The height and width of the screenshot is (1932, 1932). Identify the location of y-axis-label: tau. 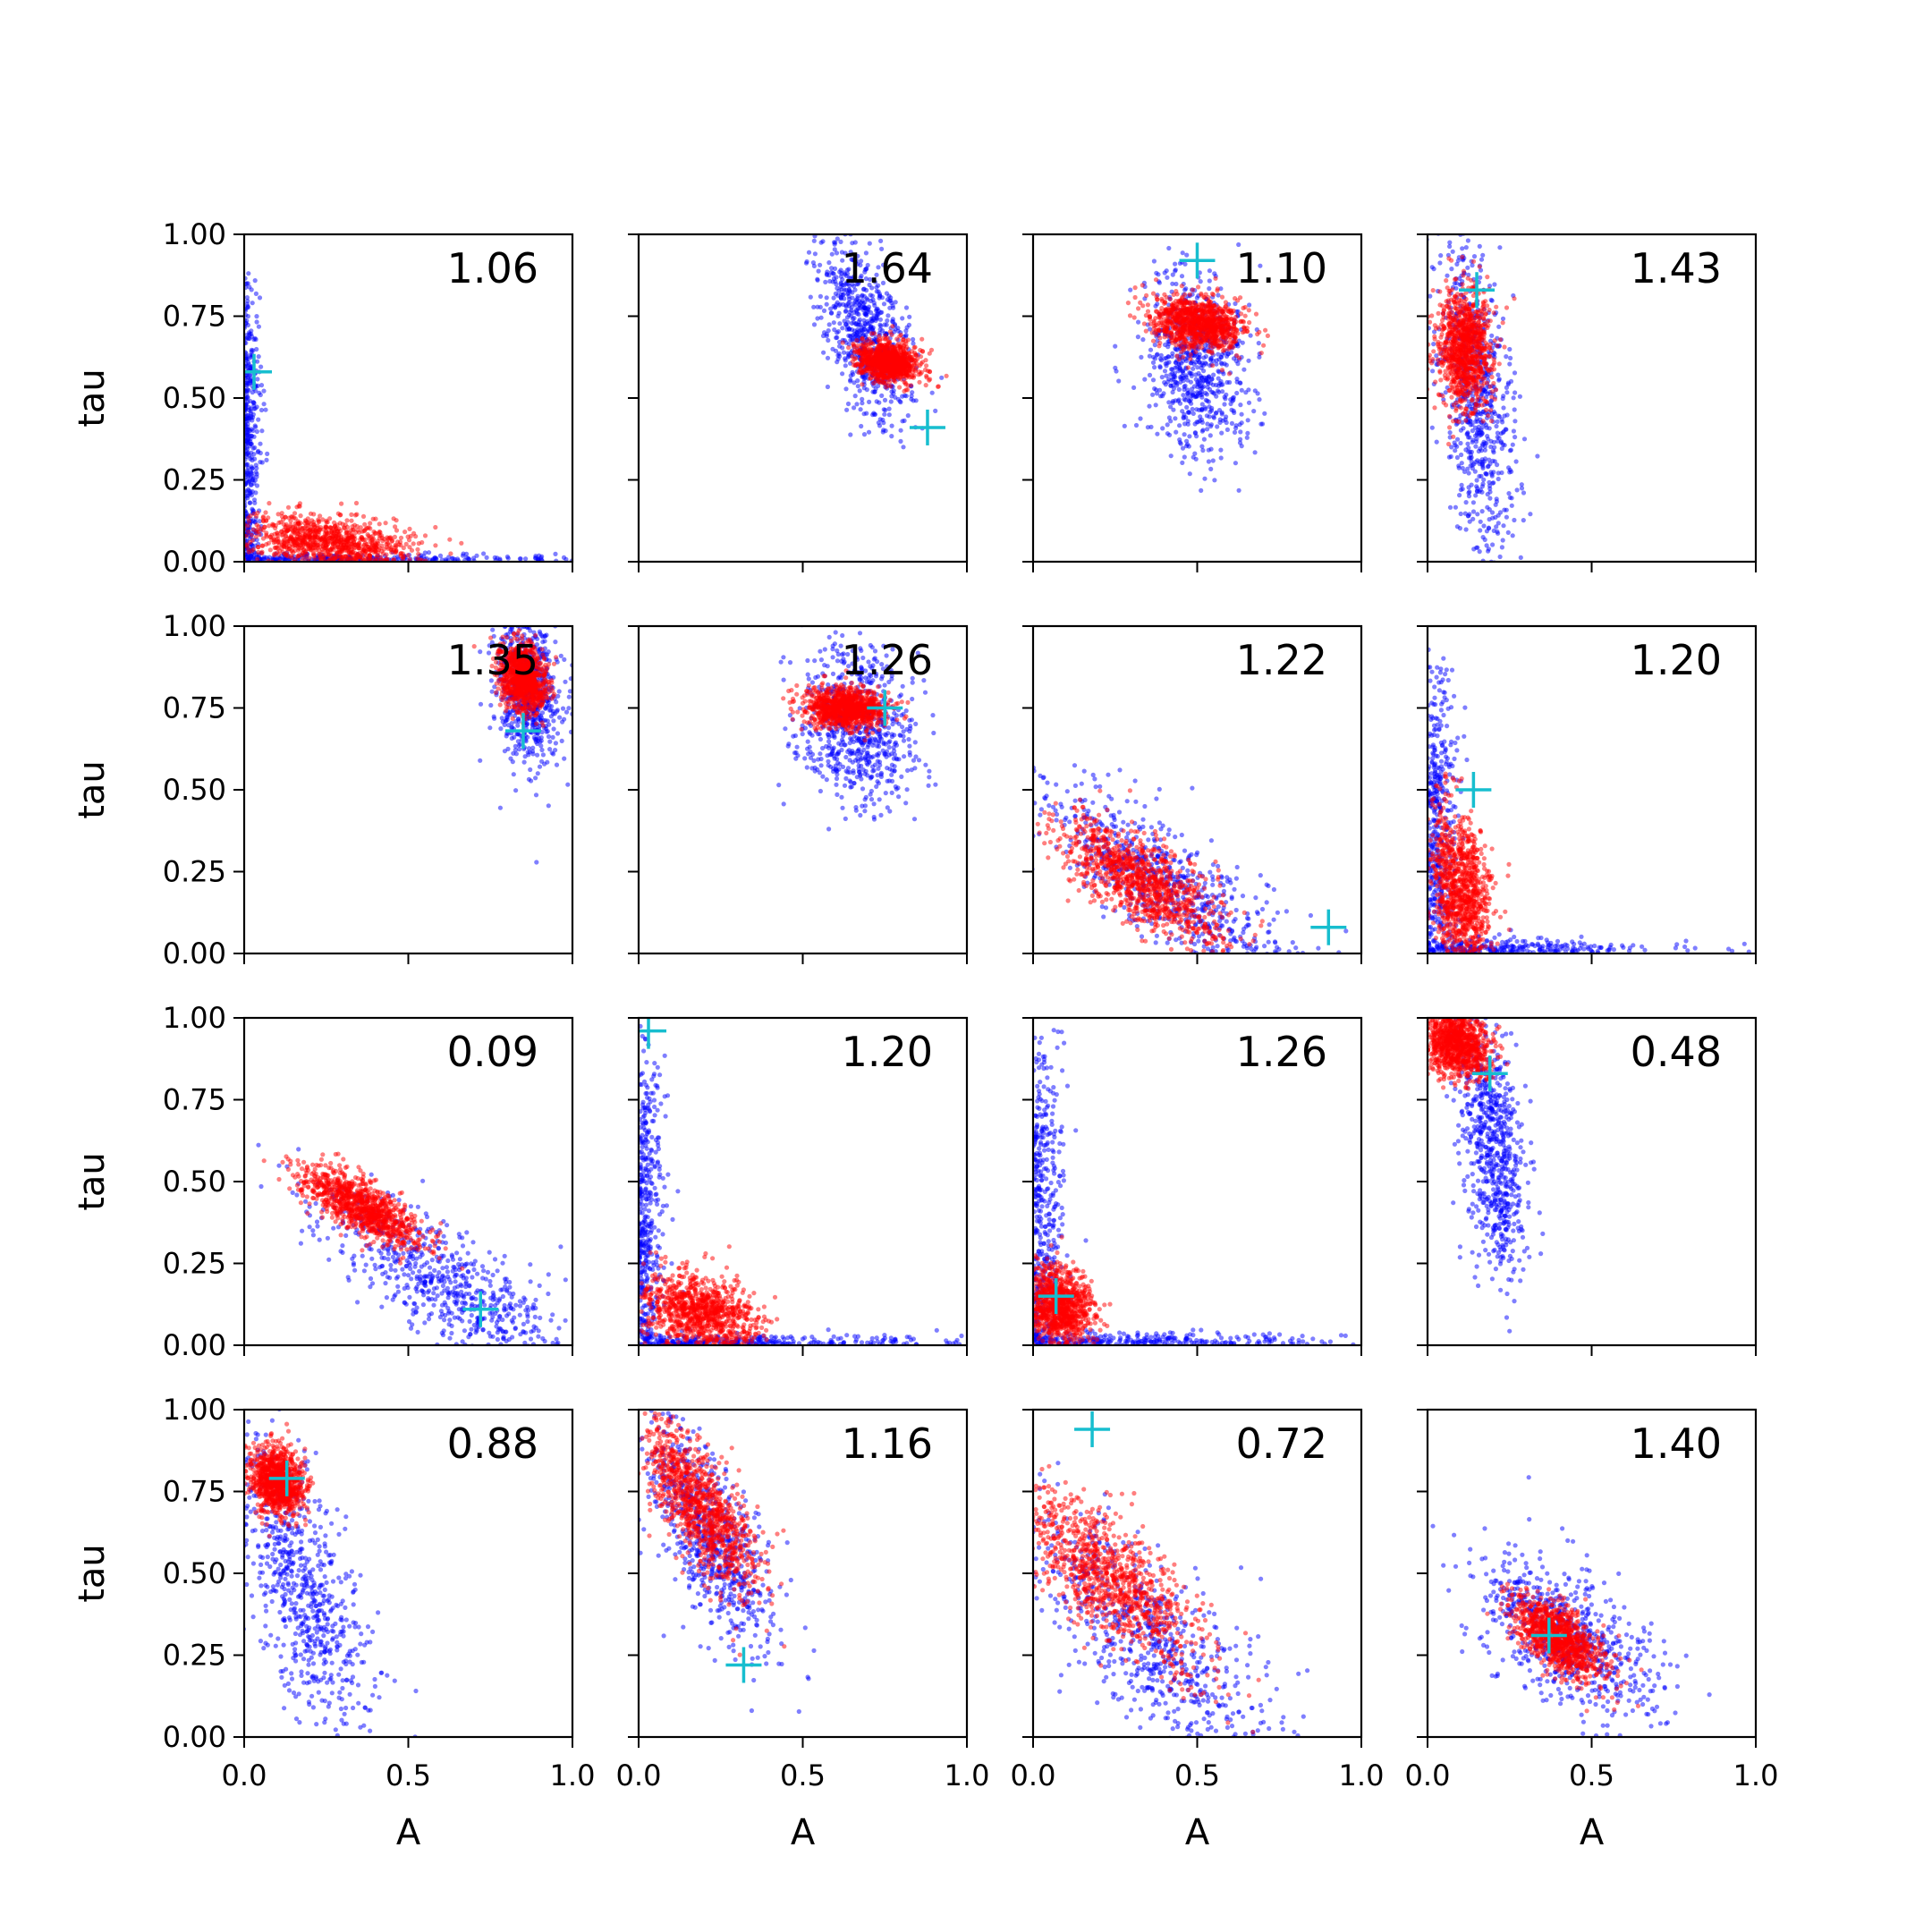
(92, 398).